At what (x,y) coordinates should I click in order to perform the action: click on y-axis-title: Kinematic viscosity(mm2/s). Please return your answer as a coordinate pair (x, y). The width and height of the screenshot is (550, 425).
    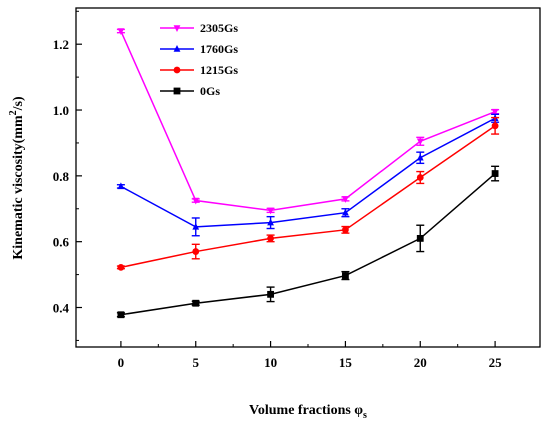
    Looking at the image, I should click on (17, 178).